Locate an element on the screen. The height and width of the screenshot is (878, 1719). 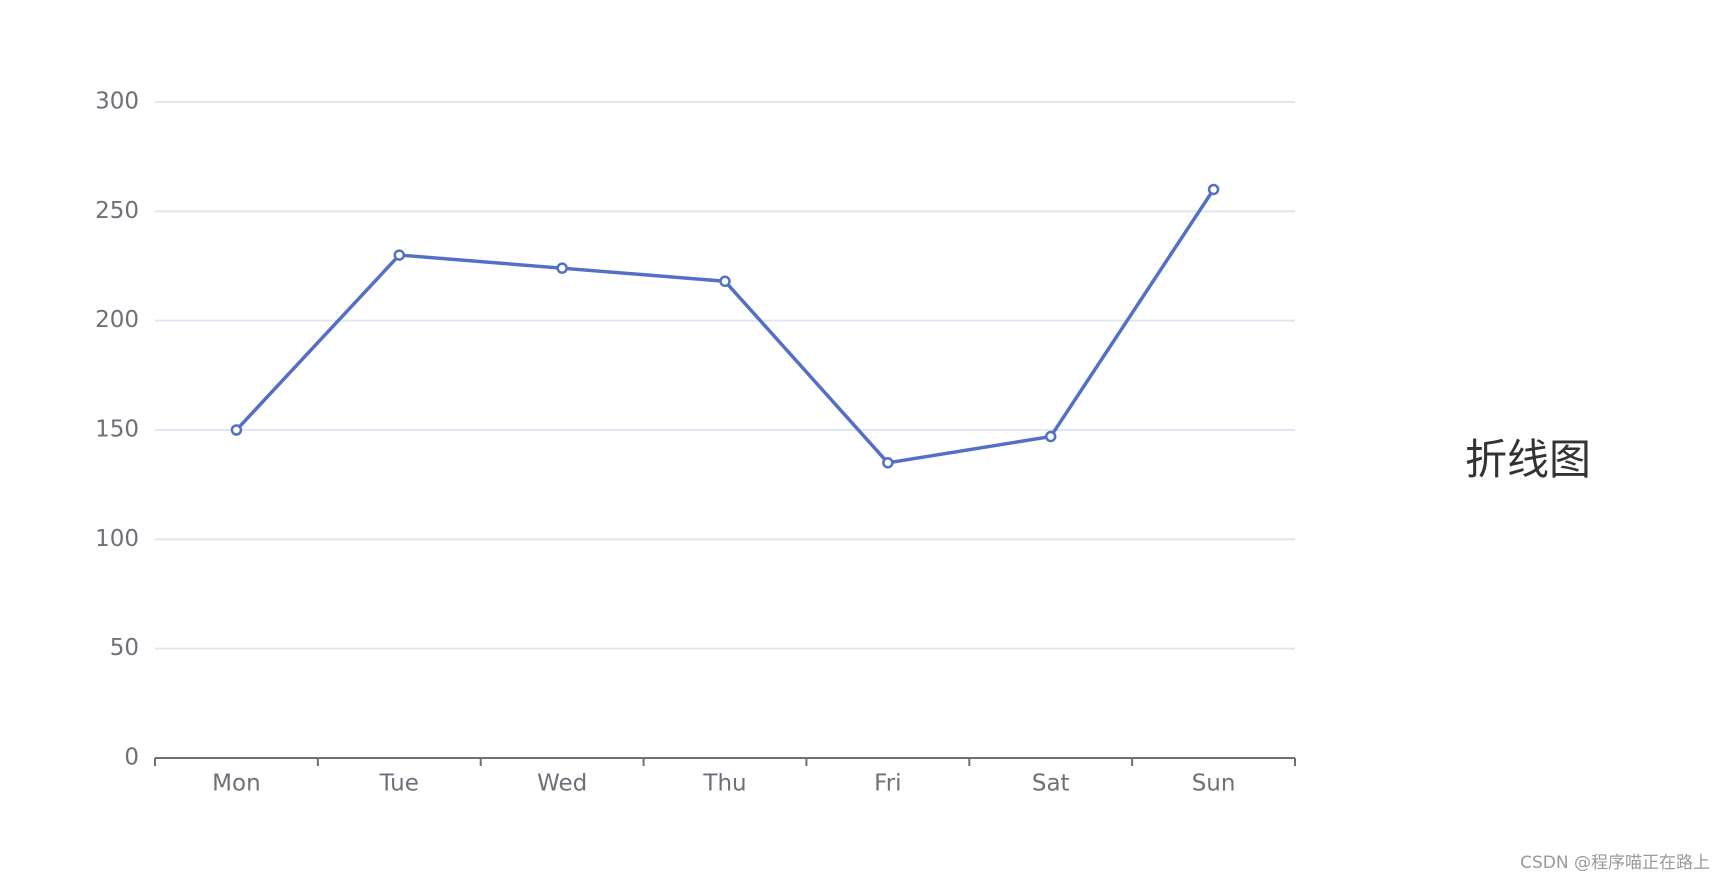
chart-title: 折线图 is located at coordinates (1528, 459).